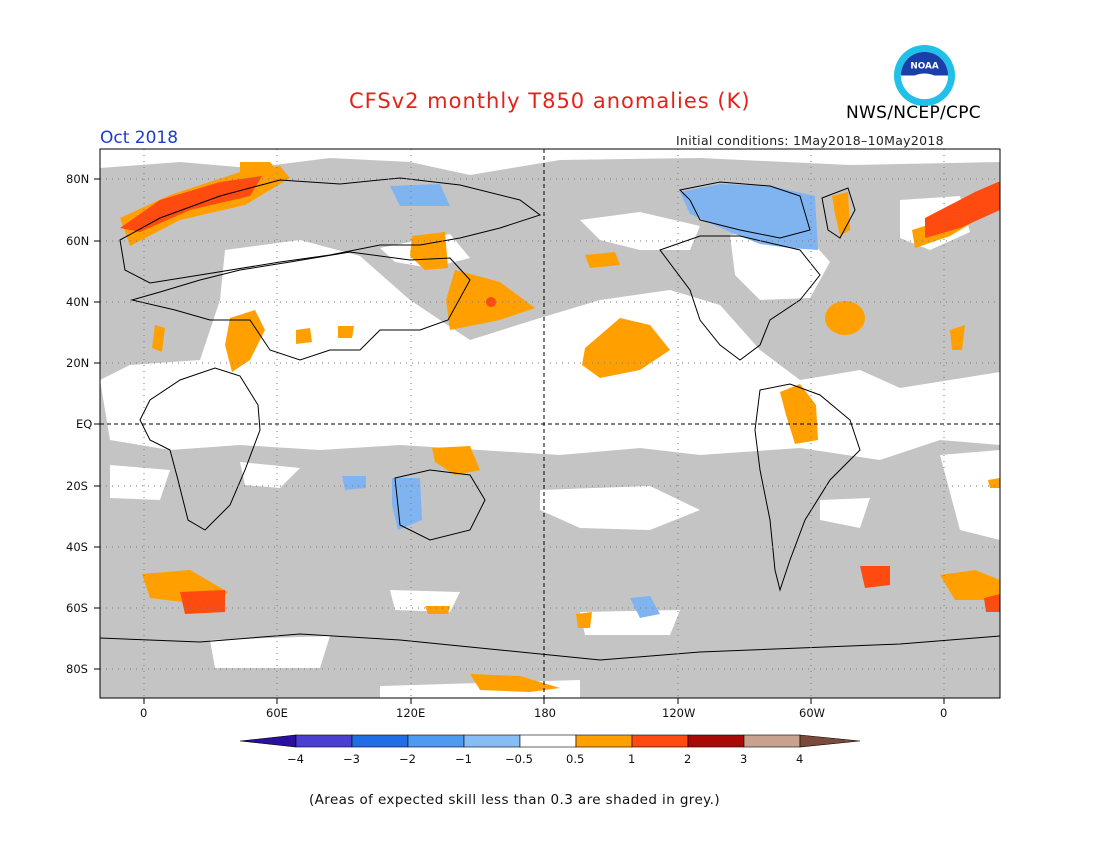  Describe the element at coordinates (810, 140) in the screenshot. I see `initial-conditions-label: Initial conditions: 1May2018–10May2018` at that location.